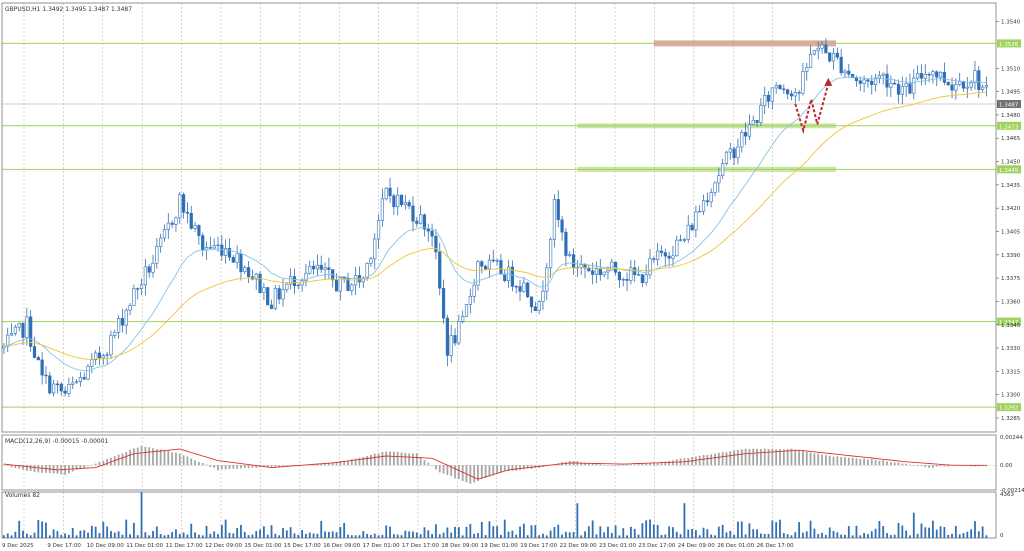  Describe the element at coordinates (68, 9) in the screenshot. I see `symbol-header: GBPUSD,H1 1.3492 1.3495 1.3487 1.3487` at that location.